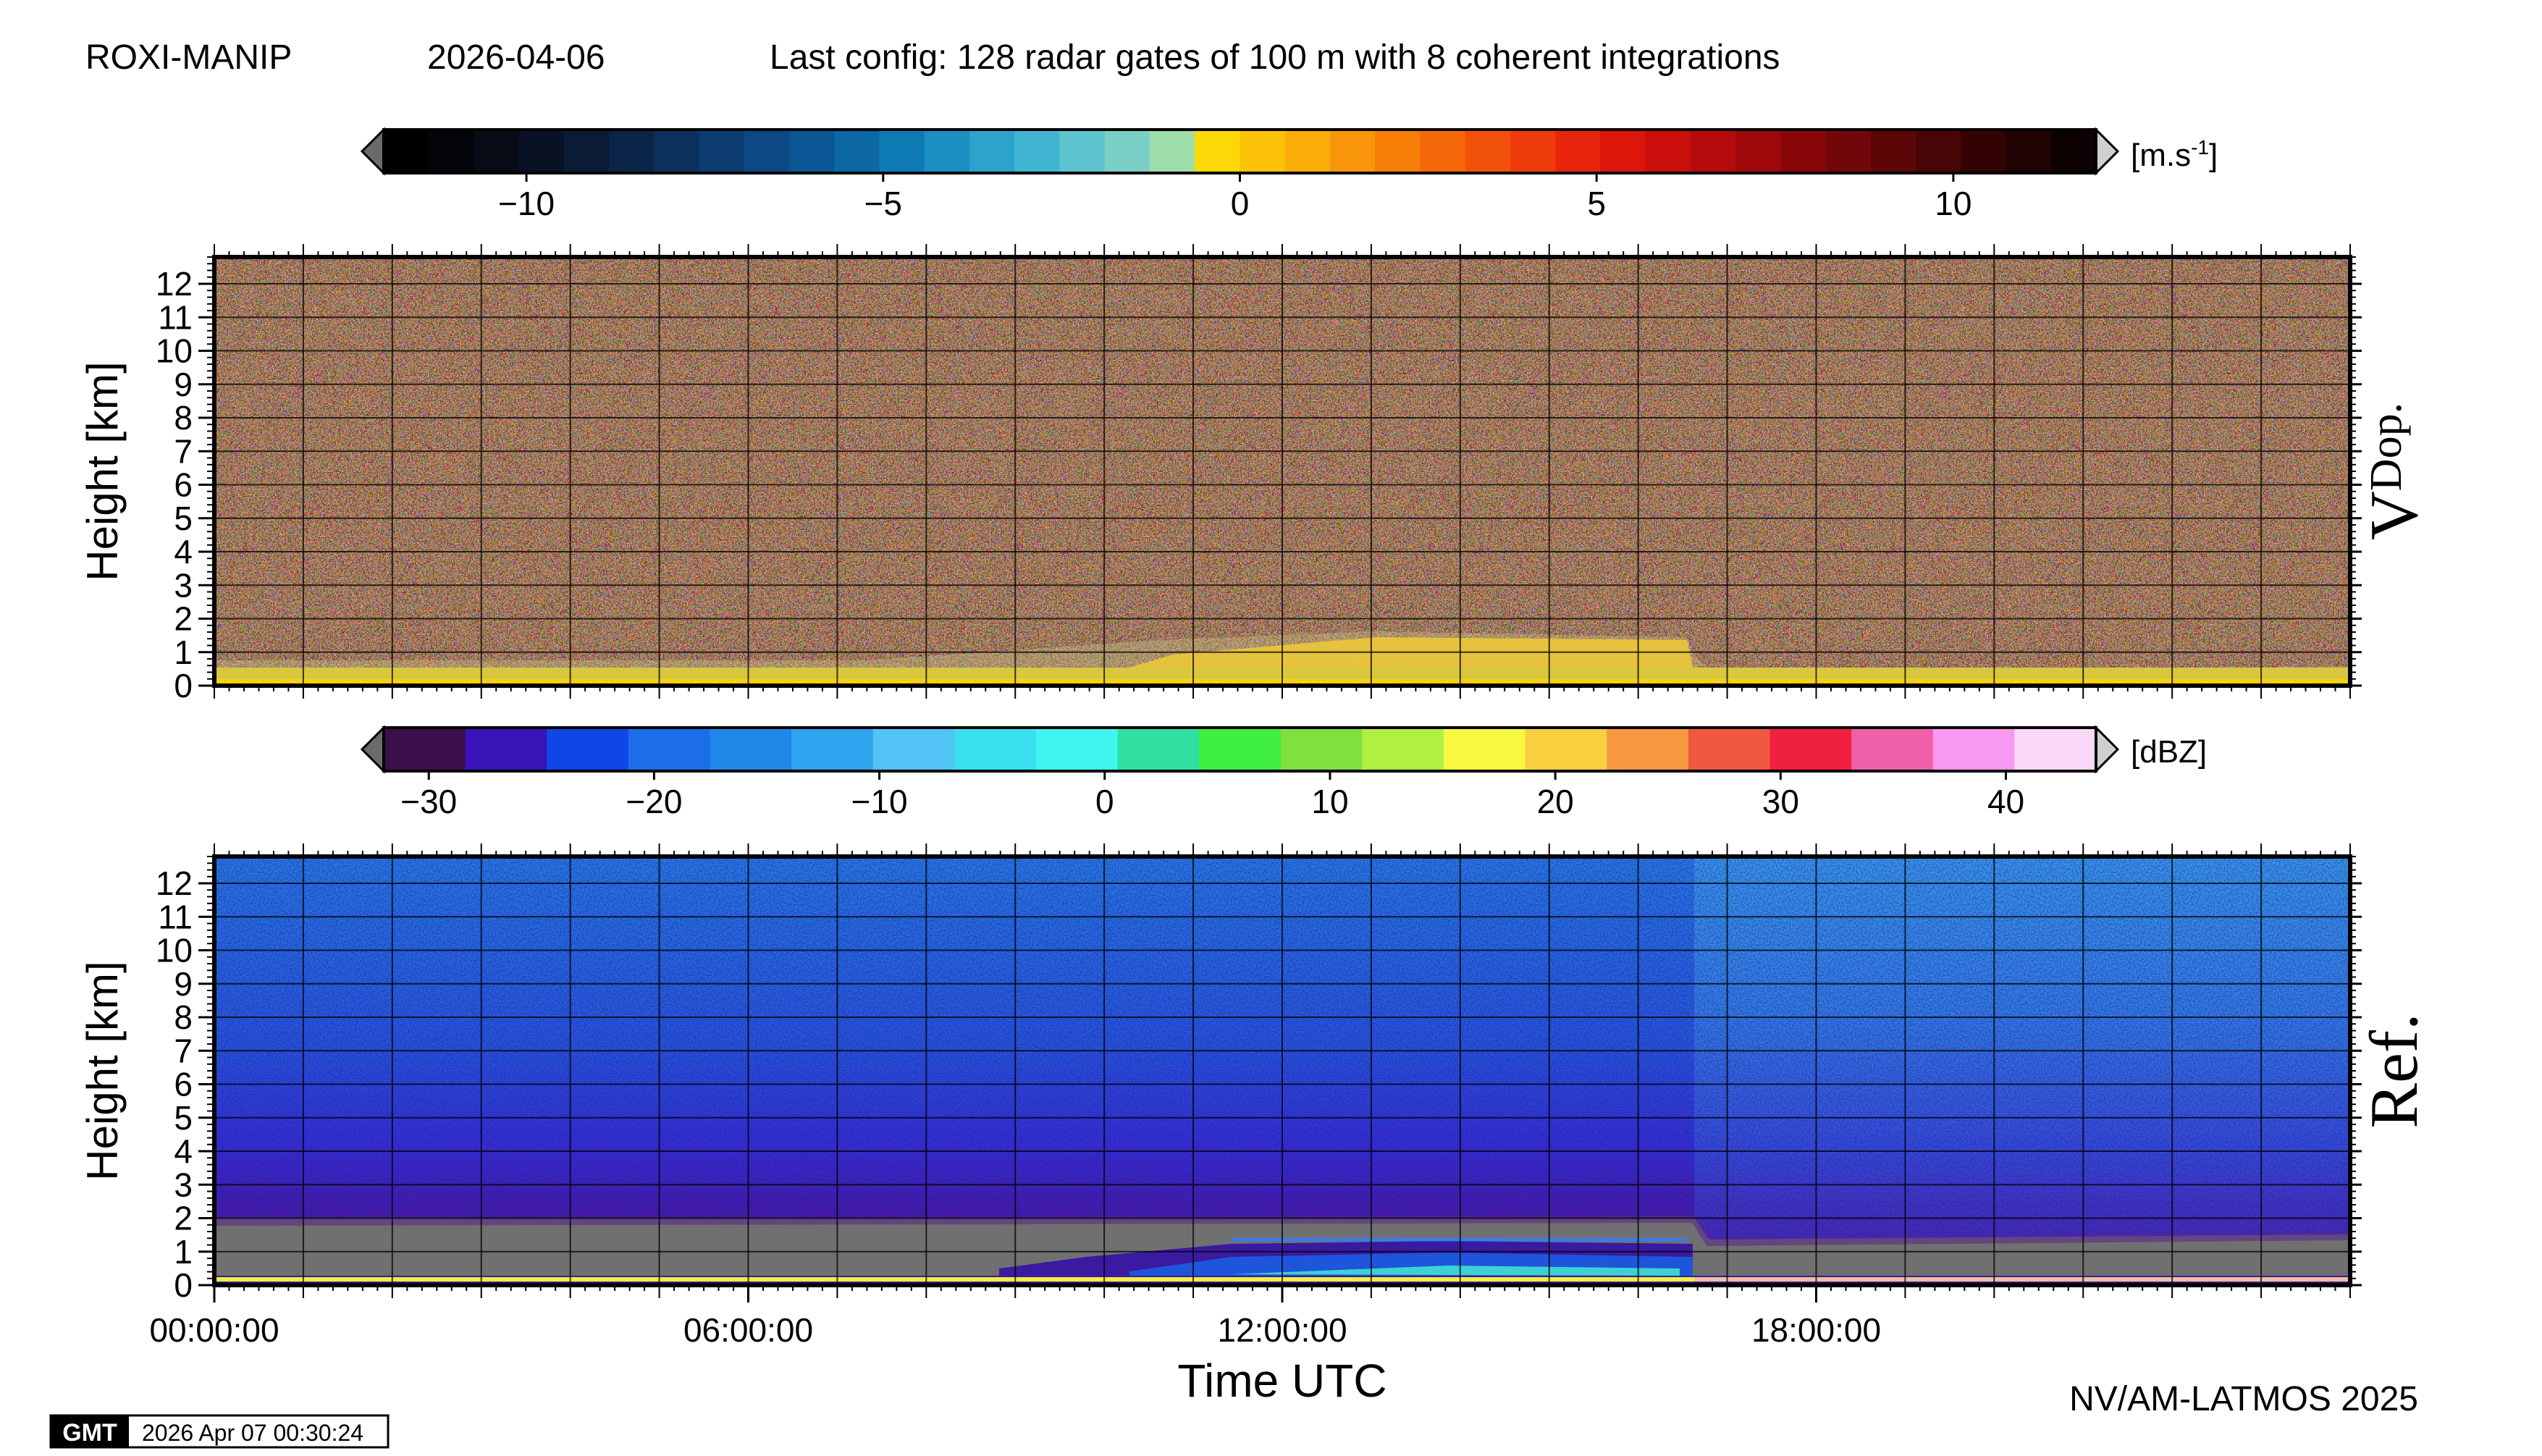 The image size is (2542, 1456). I want to click on gmt-logo: GMT, so click(89, 1433).